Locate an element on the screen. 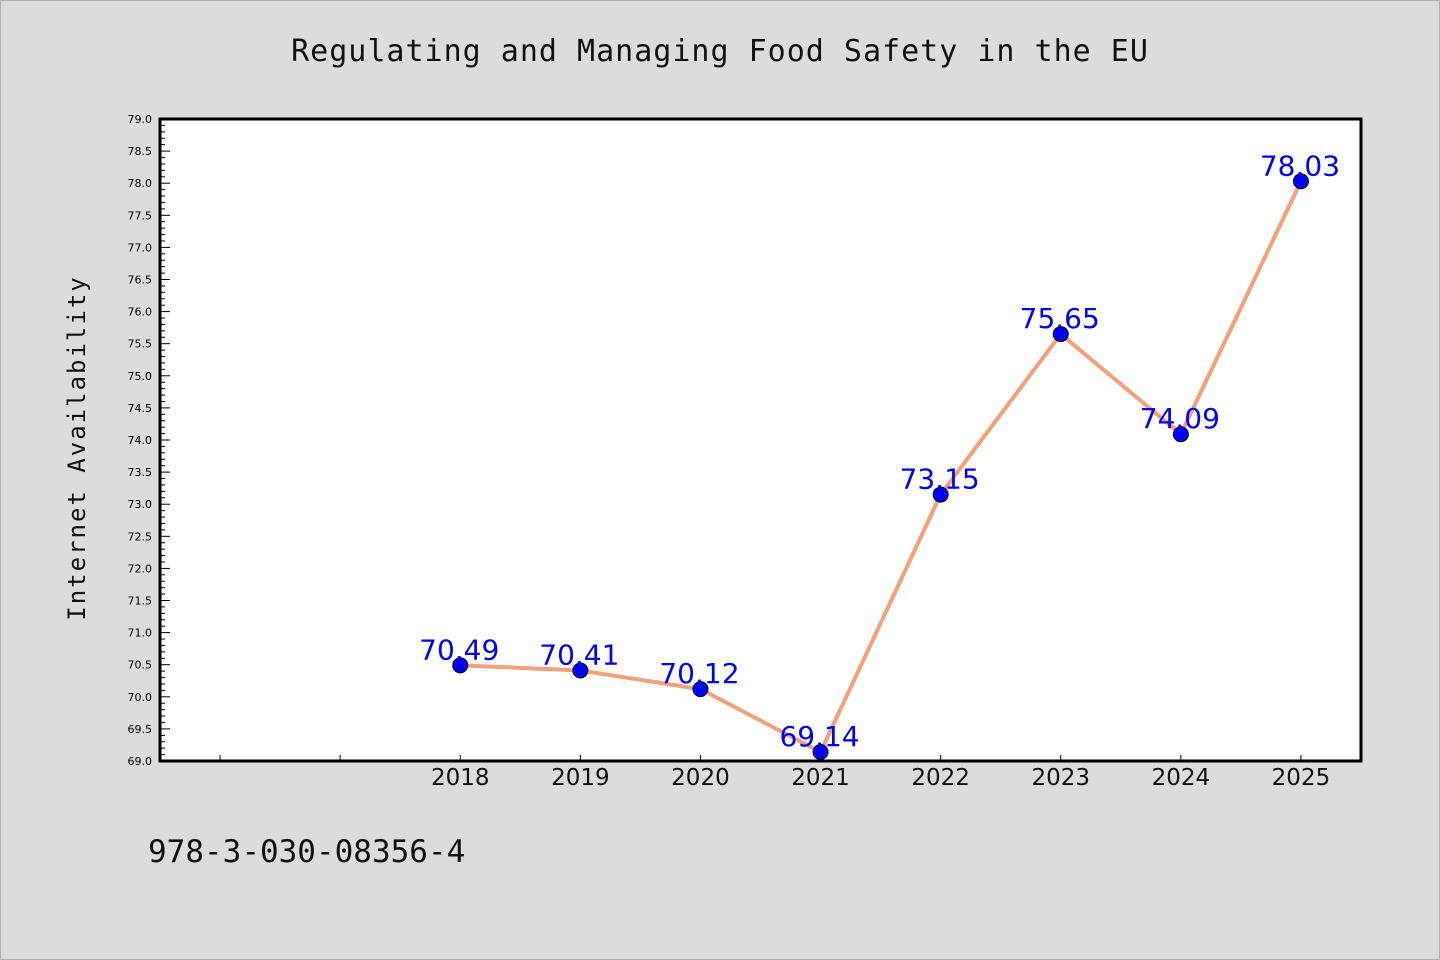 Image resolution: width=1440 pixels, height=960 pixels. x-tick-label: 2023 is located at coordinates (1060, 778).